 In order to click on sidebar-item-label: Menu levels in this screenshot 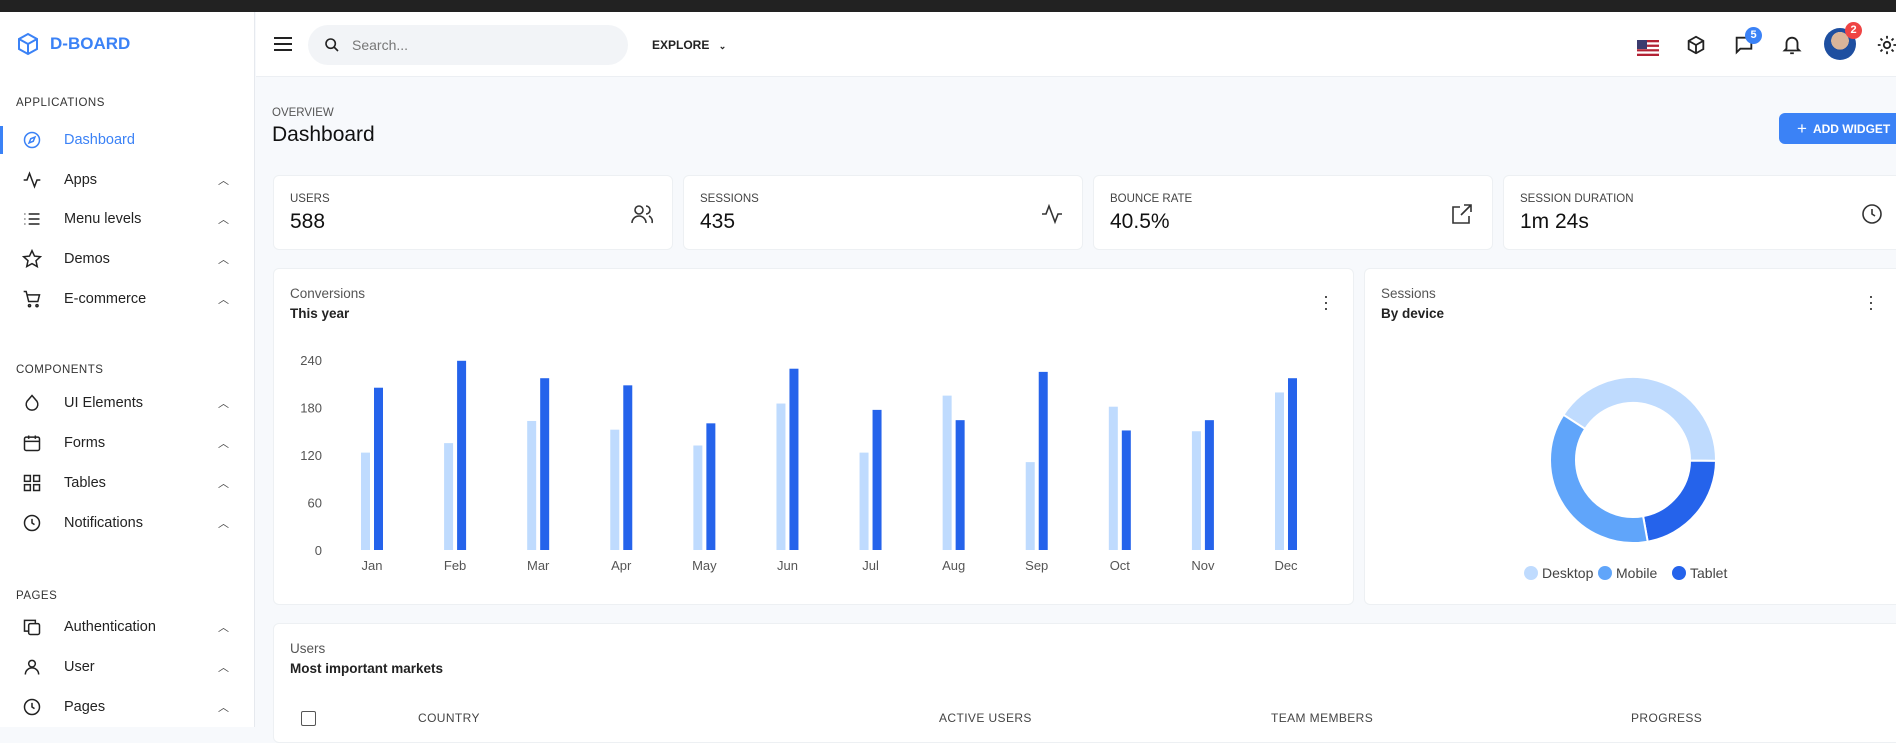, I will do `click(103, 219)`.